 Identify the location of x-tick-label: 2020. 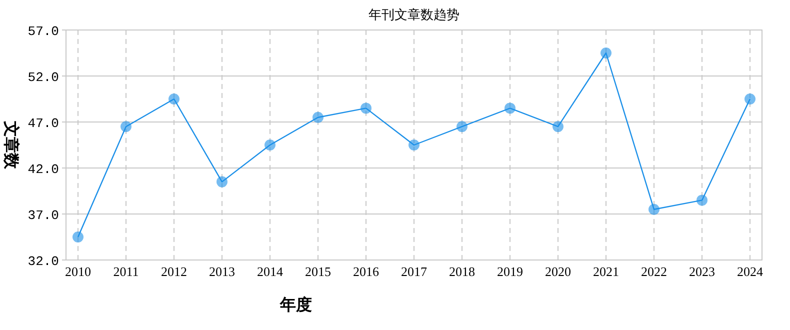
(558, 271).